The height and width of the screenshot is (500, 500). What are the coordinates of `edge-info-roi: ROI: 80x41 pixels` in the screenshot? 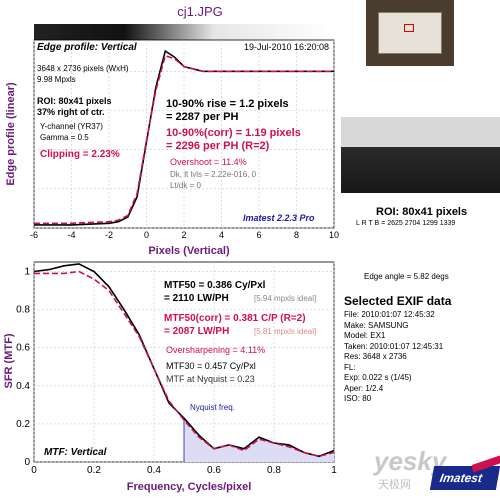 It's located at (74, 101).